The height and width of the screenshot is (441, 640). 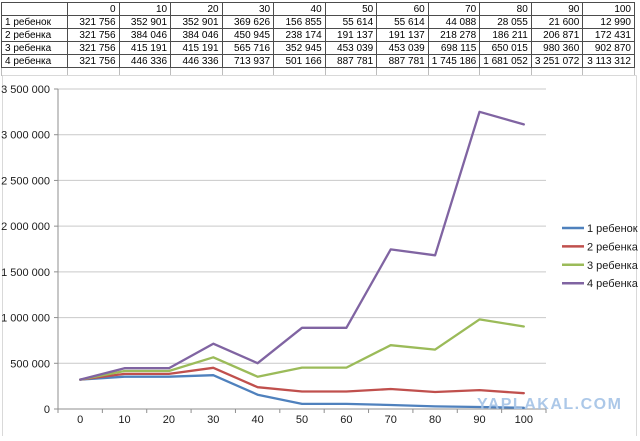 What do you see at coordinates (248, 22) in the screenshot?
I see `table-cell: 369 626` at bounding box center [248, 22].